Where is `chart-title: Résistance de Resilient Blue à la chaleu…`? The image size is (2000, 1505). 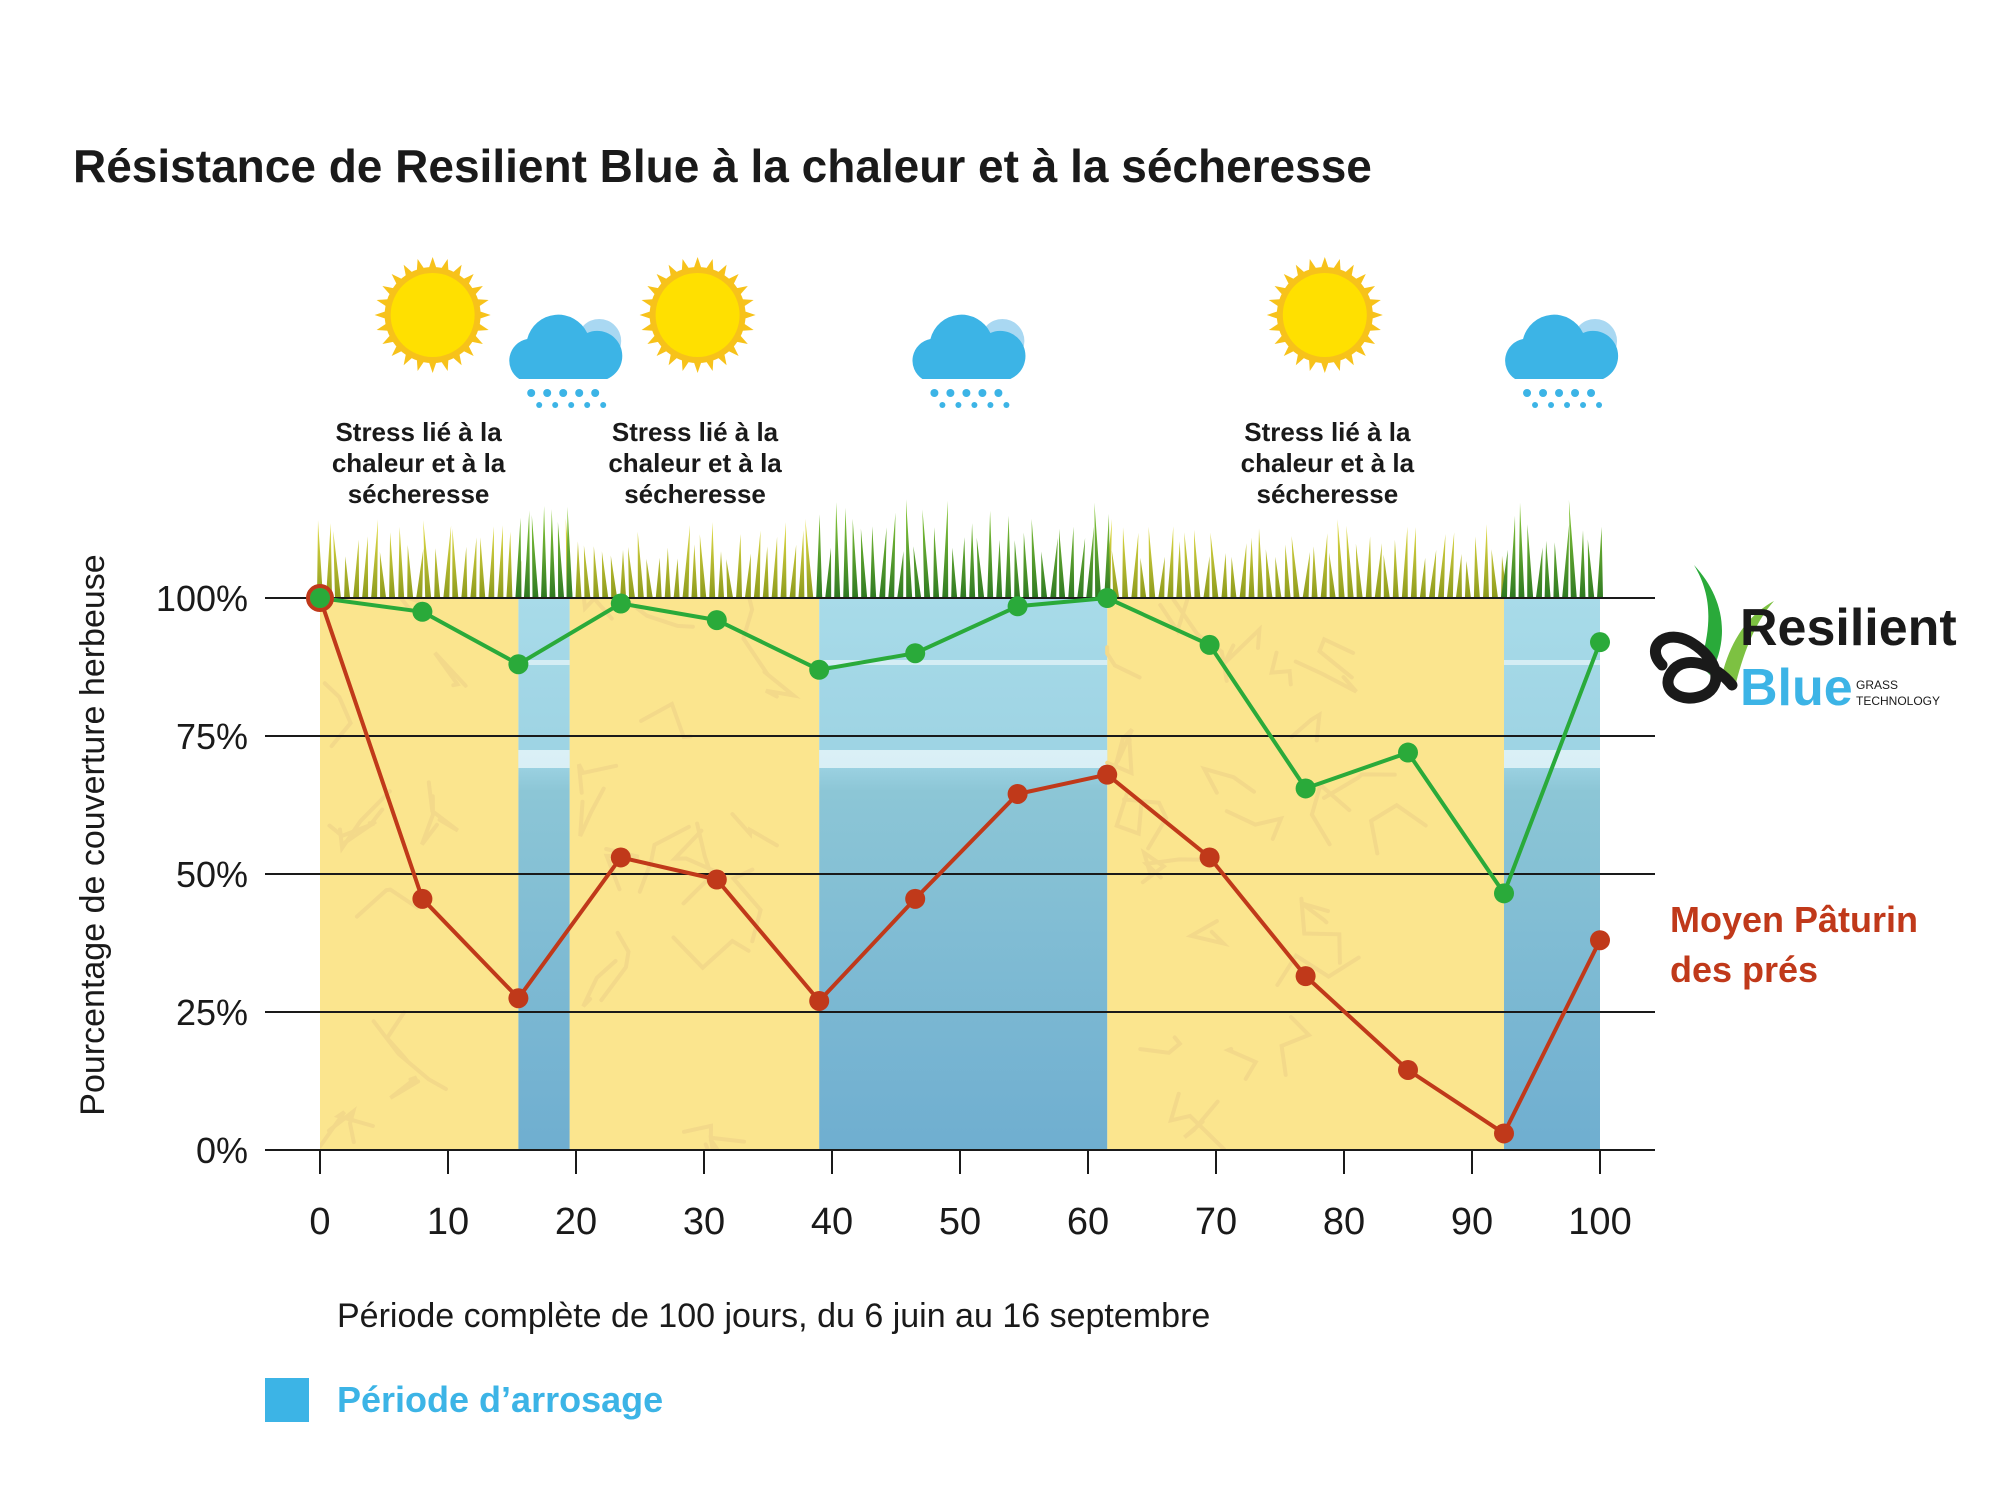 chart-title: Résistance de Resilient Blue à la chaleu… is located at coordinates (722, 166).